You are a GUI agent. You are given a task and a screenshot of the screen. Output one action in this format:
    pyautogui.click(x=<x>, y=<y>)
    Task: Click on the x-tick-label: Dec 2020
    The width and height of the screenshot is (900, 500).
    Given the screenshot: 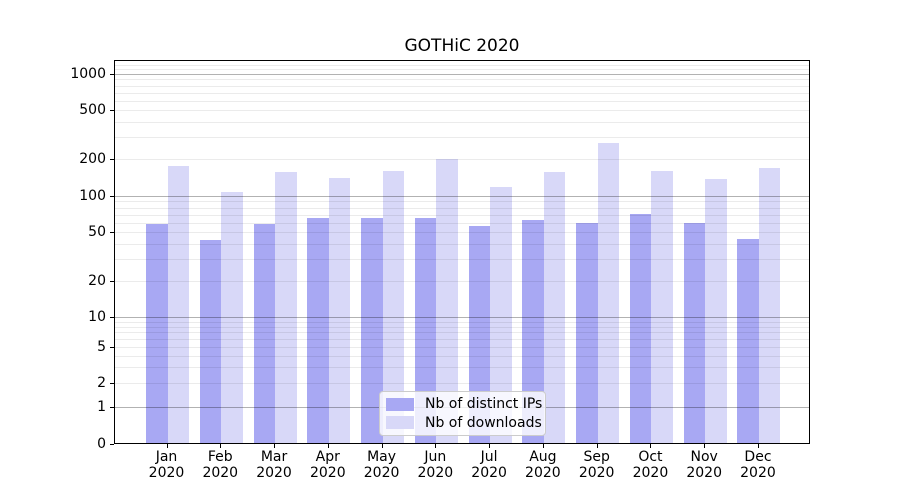 What is the action you would take?
    pyautogui.click(x=758, y=465)
    